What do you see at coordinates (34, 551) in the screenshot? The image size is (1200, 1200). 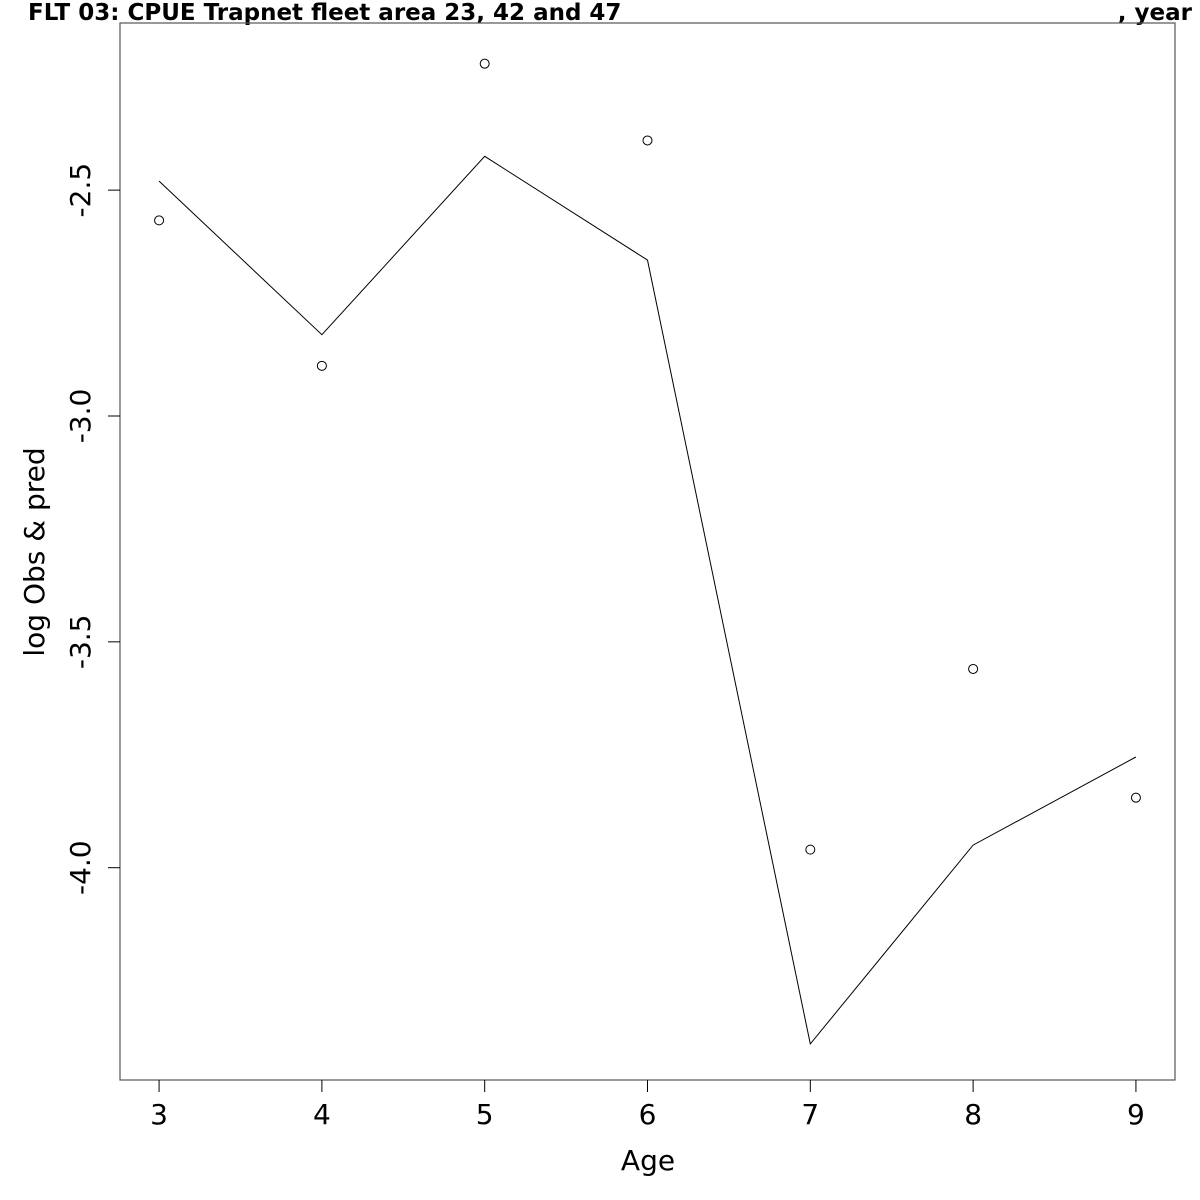 I see `y-axis-label: log Obs & pred` at bounding box center [34, 551].